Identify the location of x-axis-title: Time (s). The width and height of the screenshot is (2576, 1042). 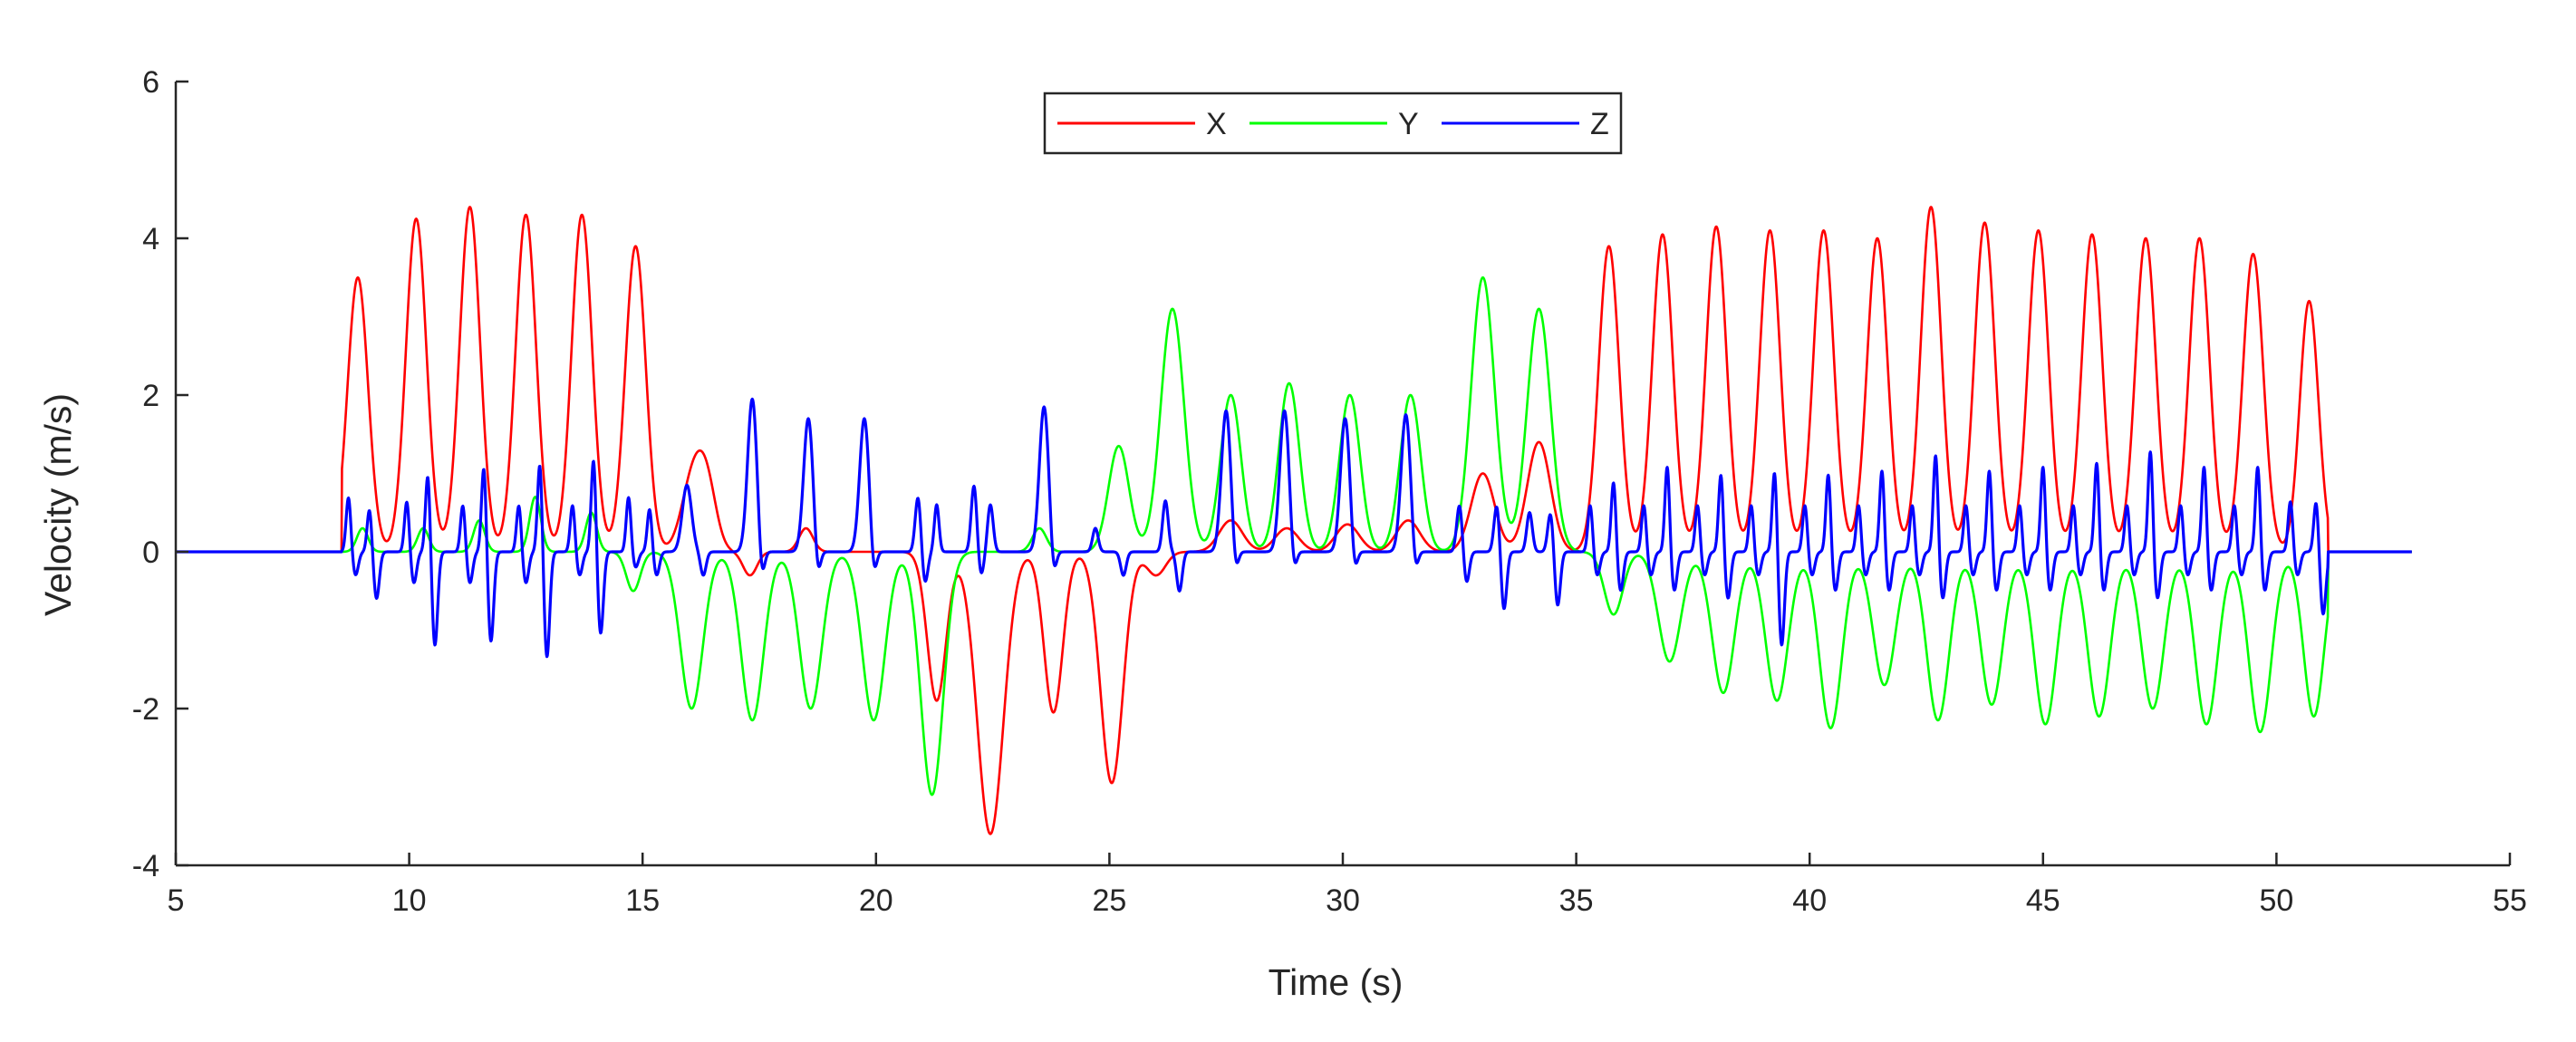
(1336, 982).